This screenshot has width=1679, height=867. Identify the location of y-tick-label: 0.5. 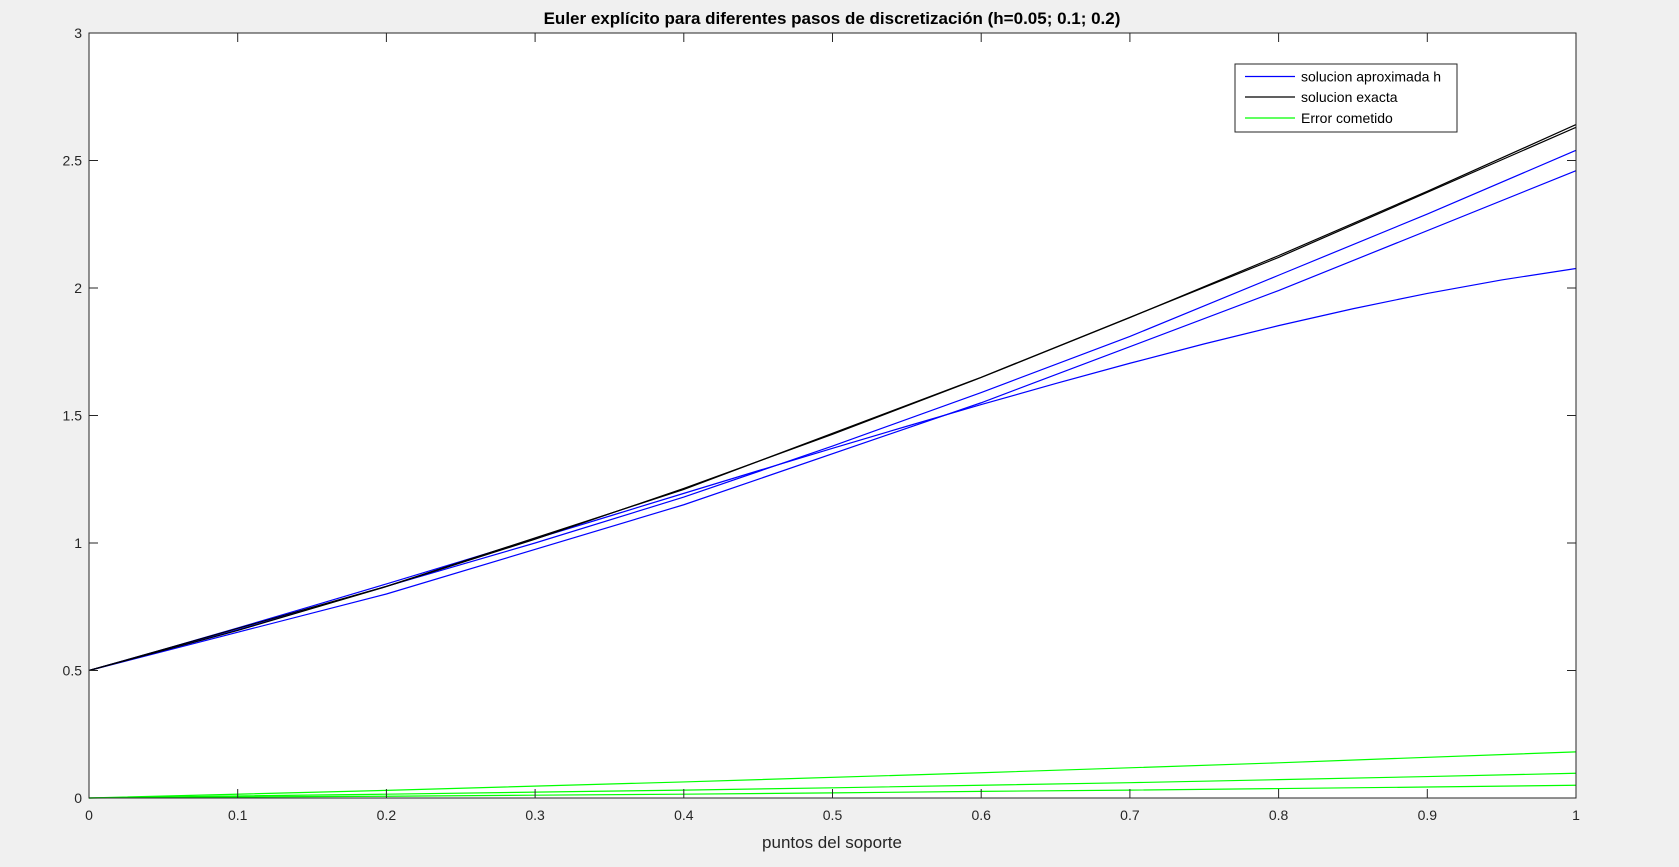
(73, 671).